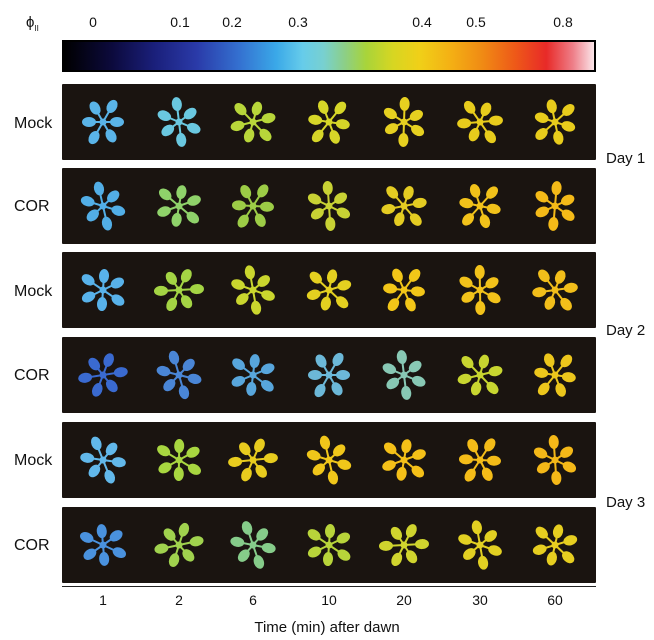  Describe the element at coordinates (480, 600) in the screenshot. I see `x-tick-label: 30` at that location.